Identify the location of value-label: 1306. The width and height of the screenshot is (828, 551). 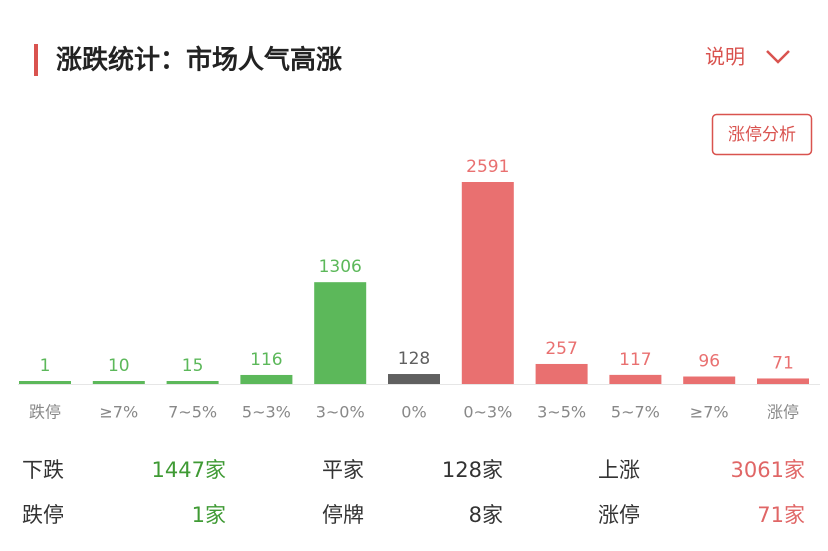
(340, 267).